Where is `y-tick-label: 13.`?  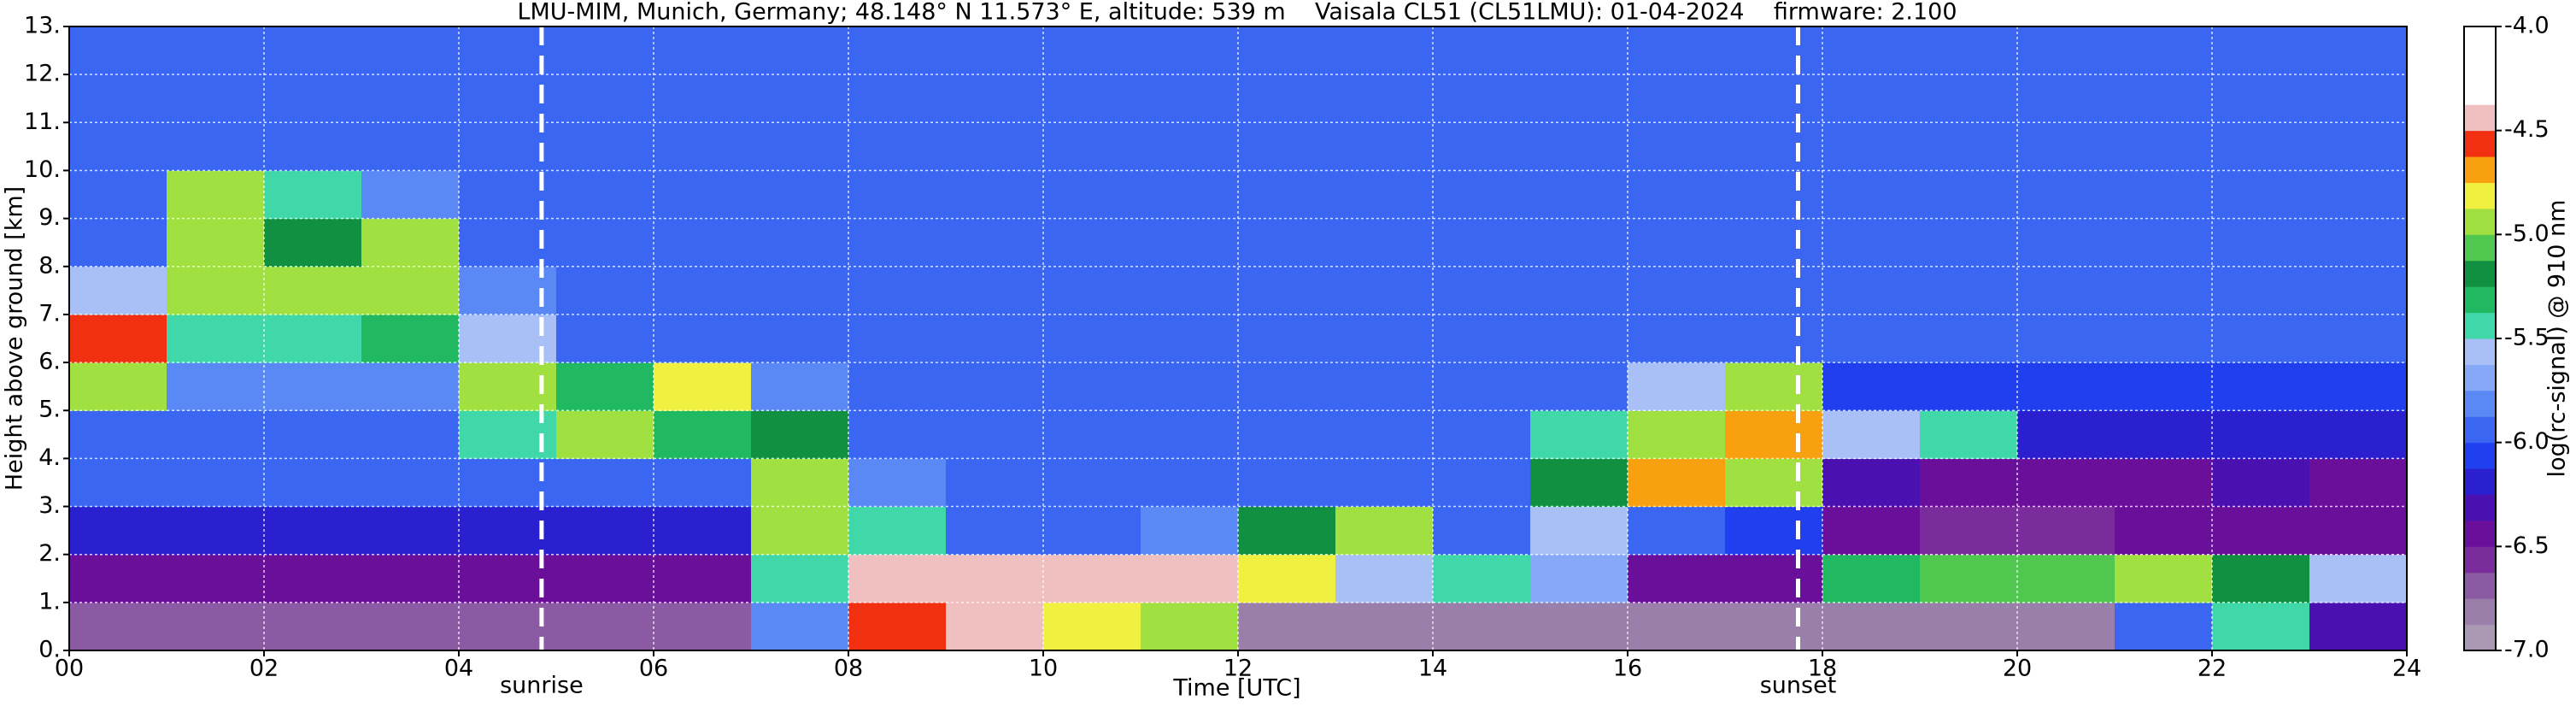 y-tick-label: 13. is located at coordinates (42, 26).